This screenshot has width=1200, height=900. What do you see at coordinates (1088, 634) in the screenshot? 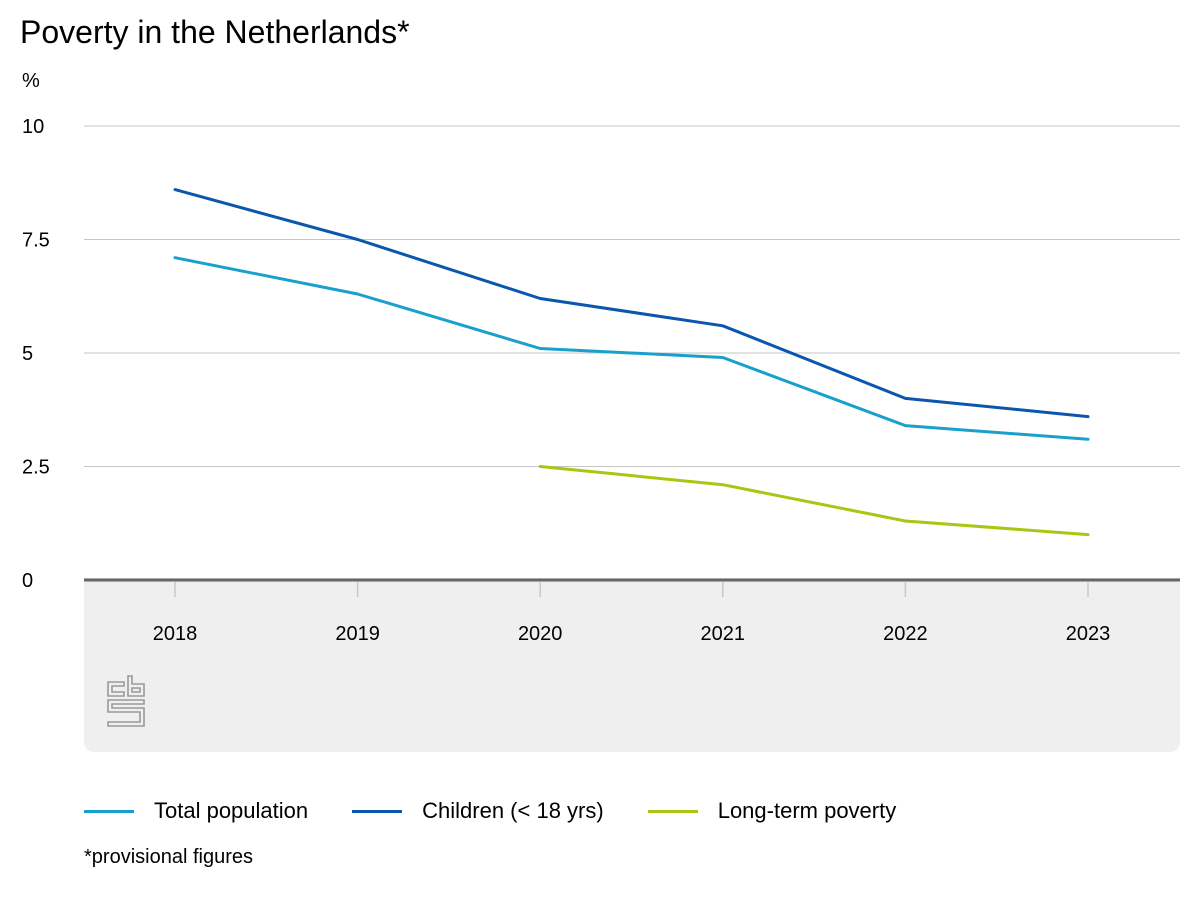
I see `x-tick-label: 2023` at bounding box center [1088, 634].